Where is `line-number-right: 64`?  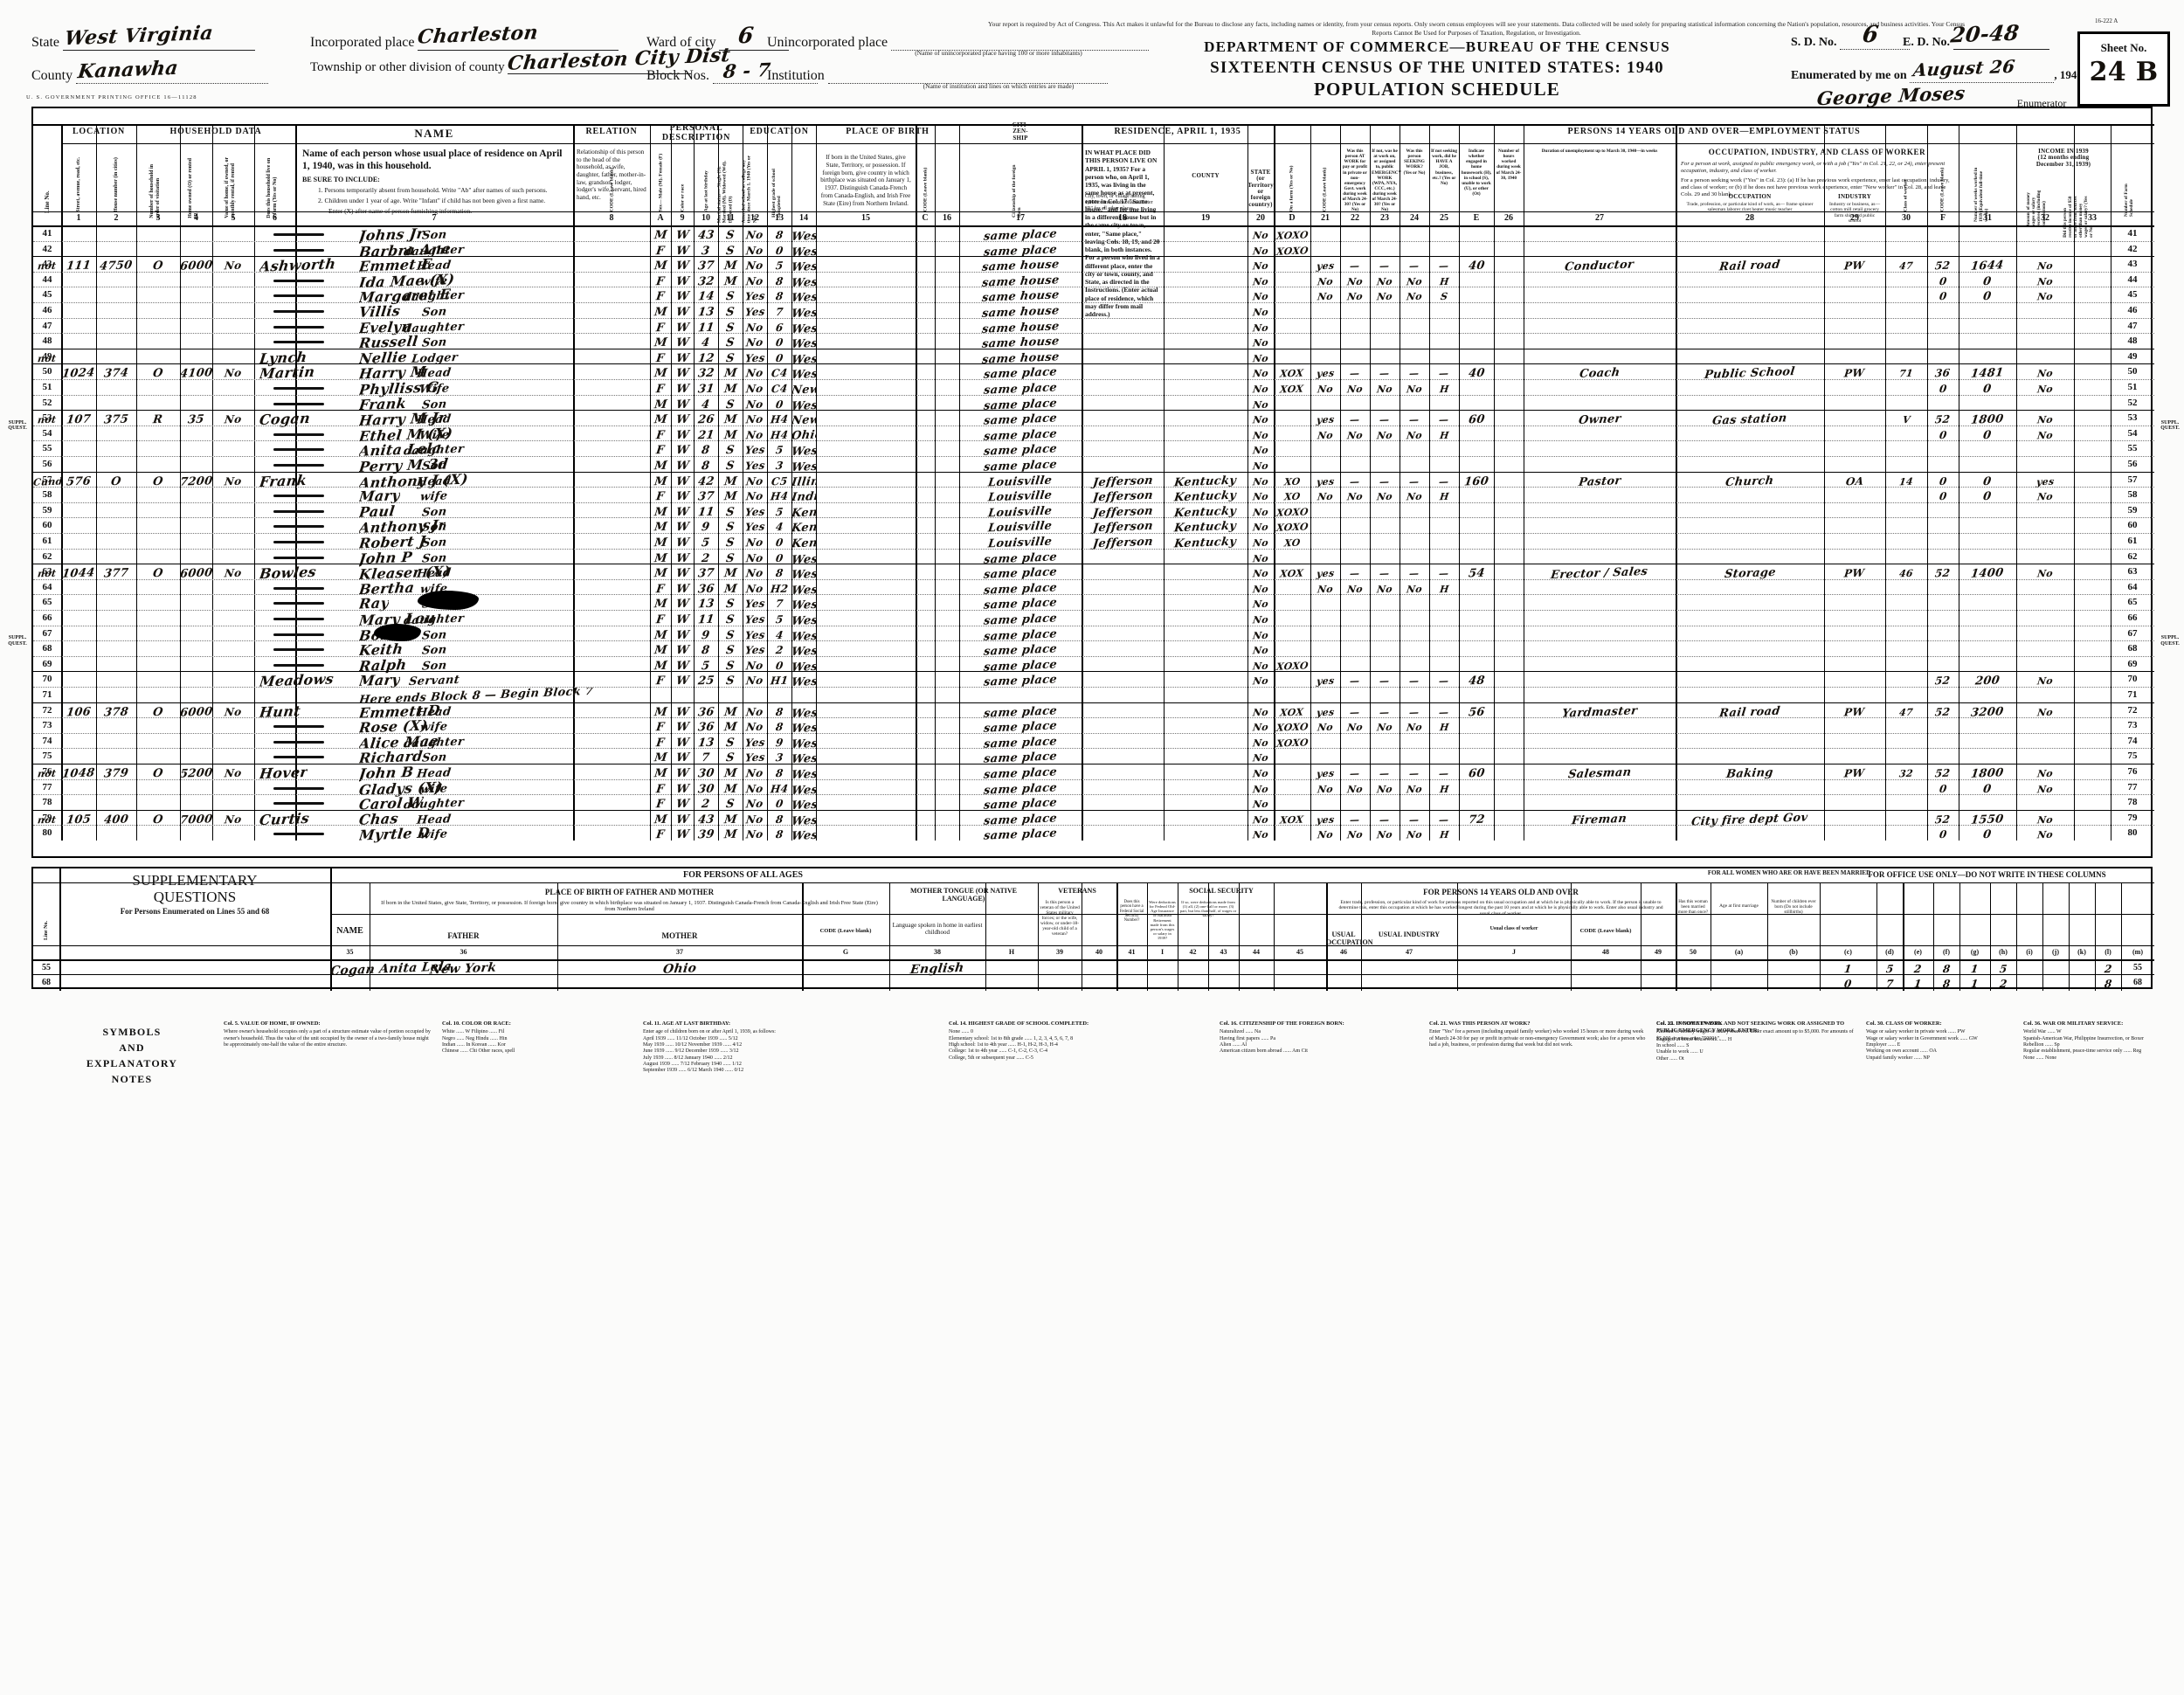 line-number-right: 64 is located at coordinates (2132, 586).